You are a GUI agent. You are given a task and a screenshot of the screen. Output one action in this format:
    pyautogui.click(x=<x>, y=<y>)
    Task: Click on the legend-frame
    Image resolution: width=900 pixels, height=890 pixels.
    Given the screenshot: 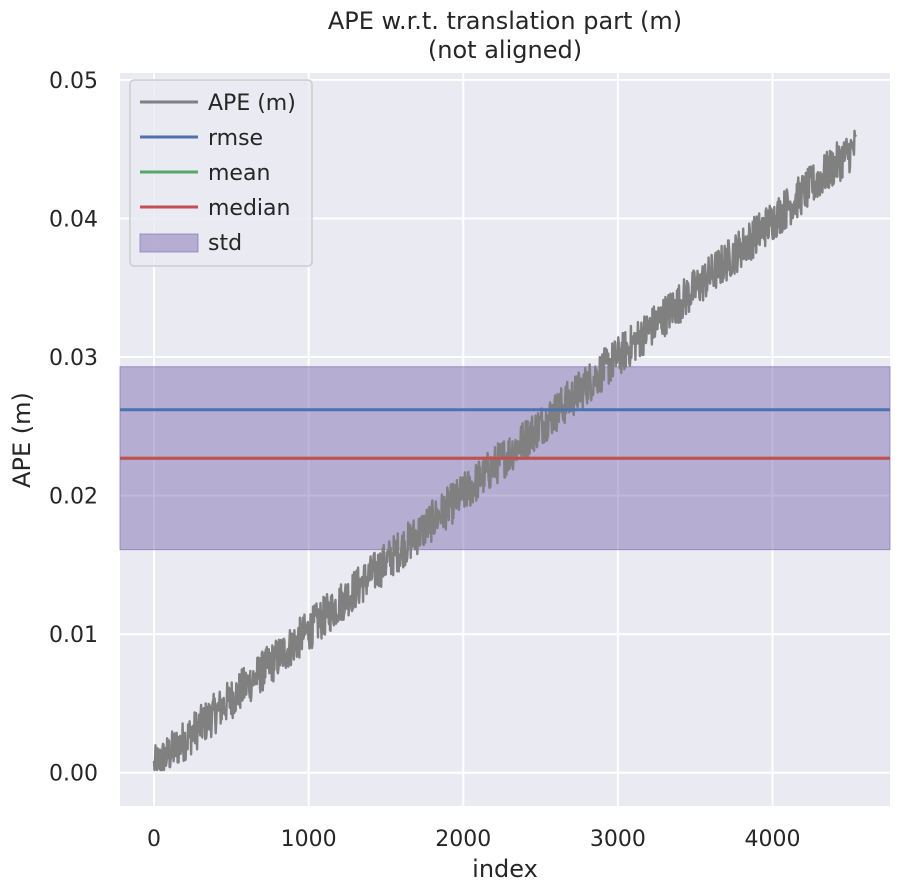 What is the action you would take?
    pyautogui.click(x=221, y=173)
    